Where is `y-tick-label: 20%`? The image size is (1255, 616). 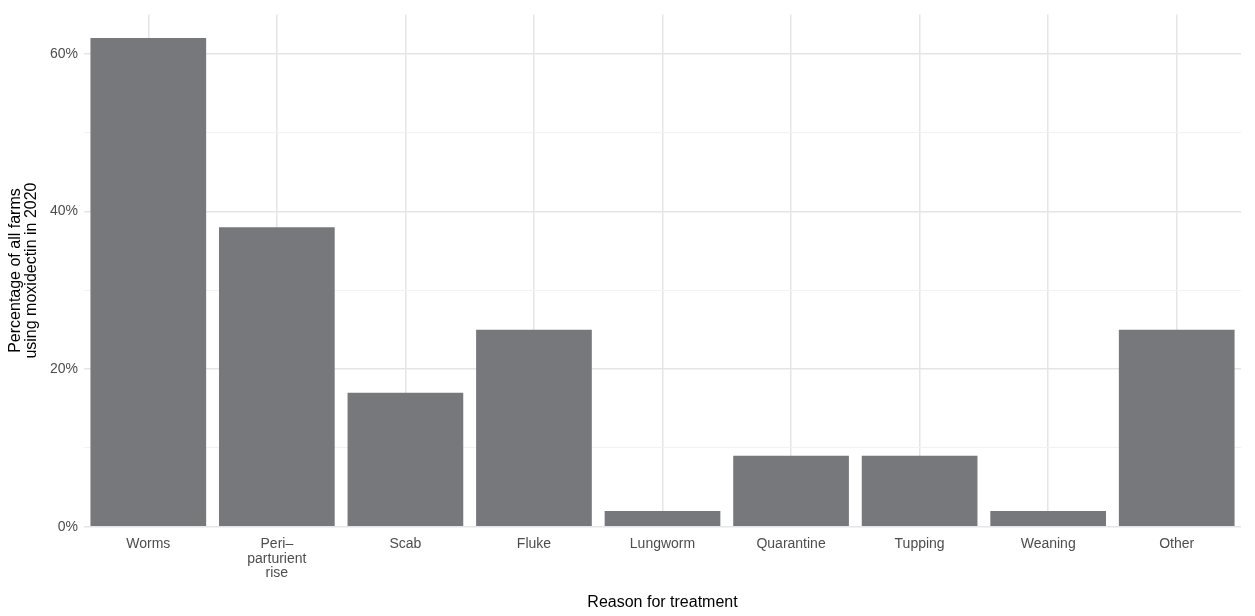 y-tick-label: 20% is located at coordinates (64, 367).